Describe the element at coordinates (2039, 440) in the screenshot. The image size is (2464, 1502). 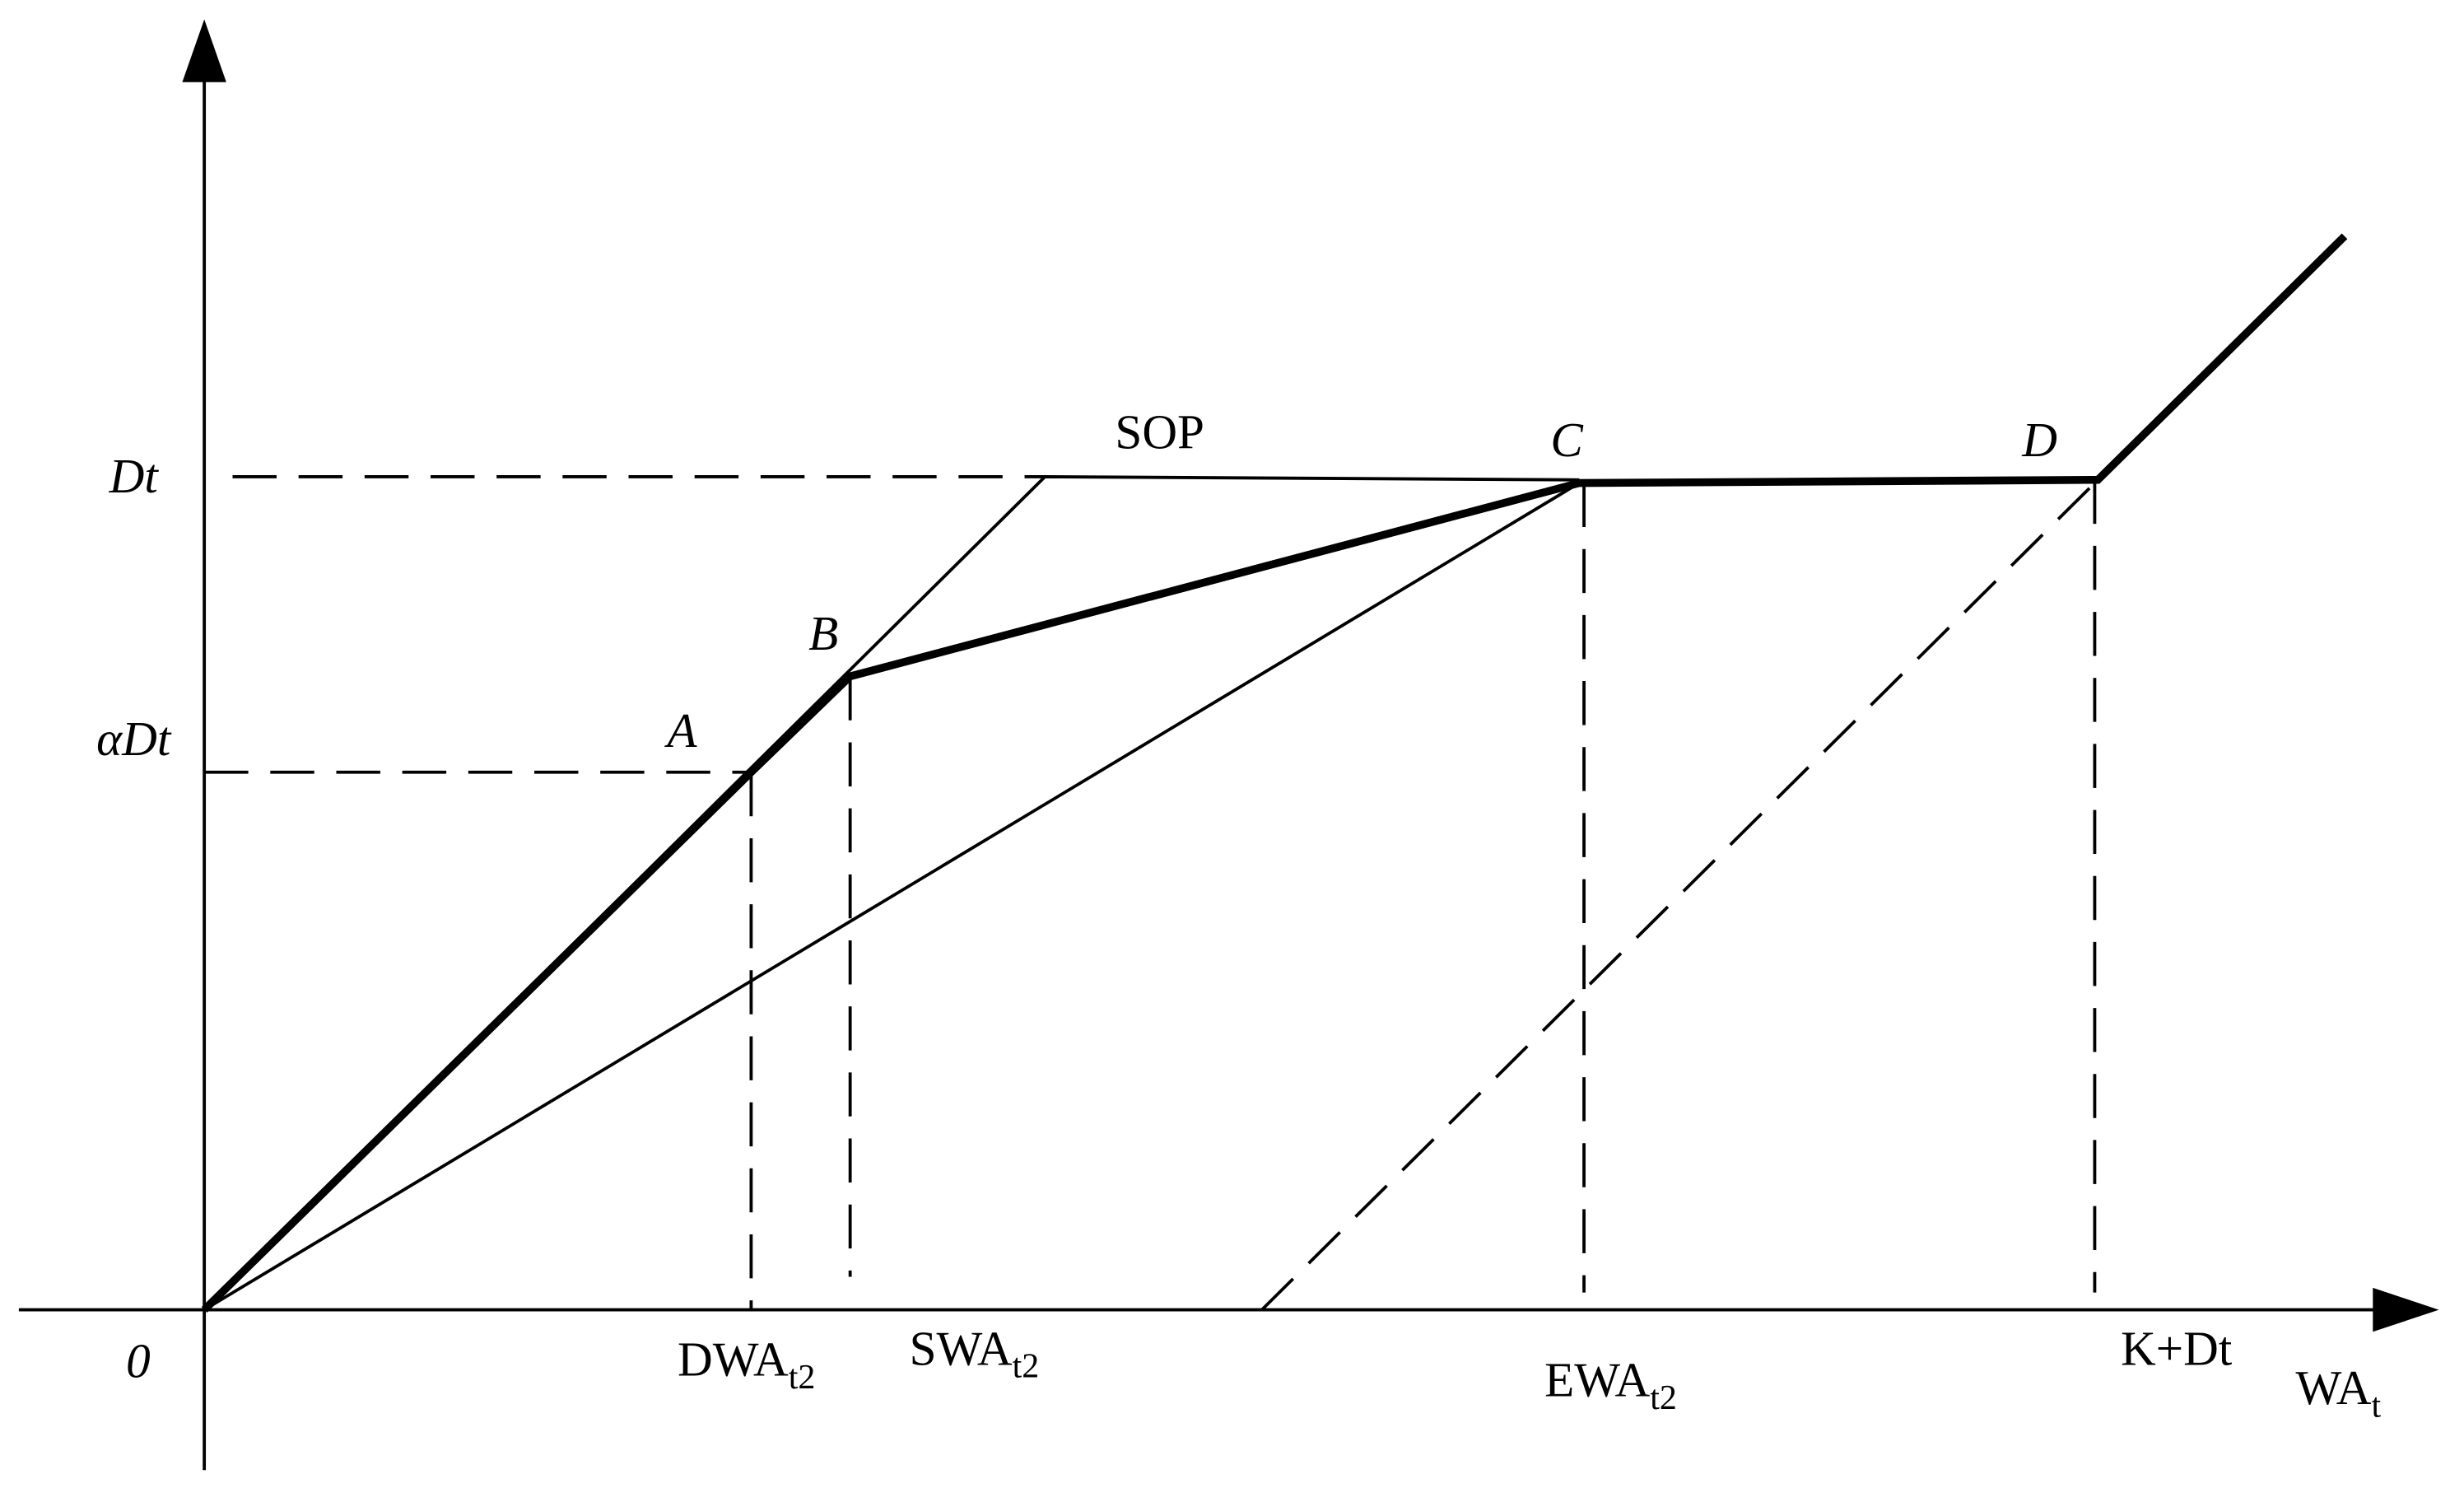
I see `point-label: D` at that location.